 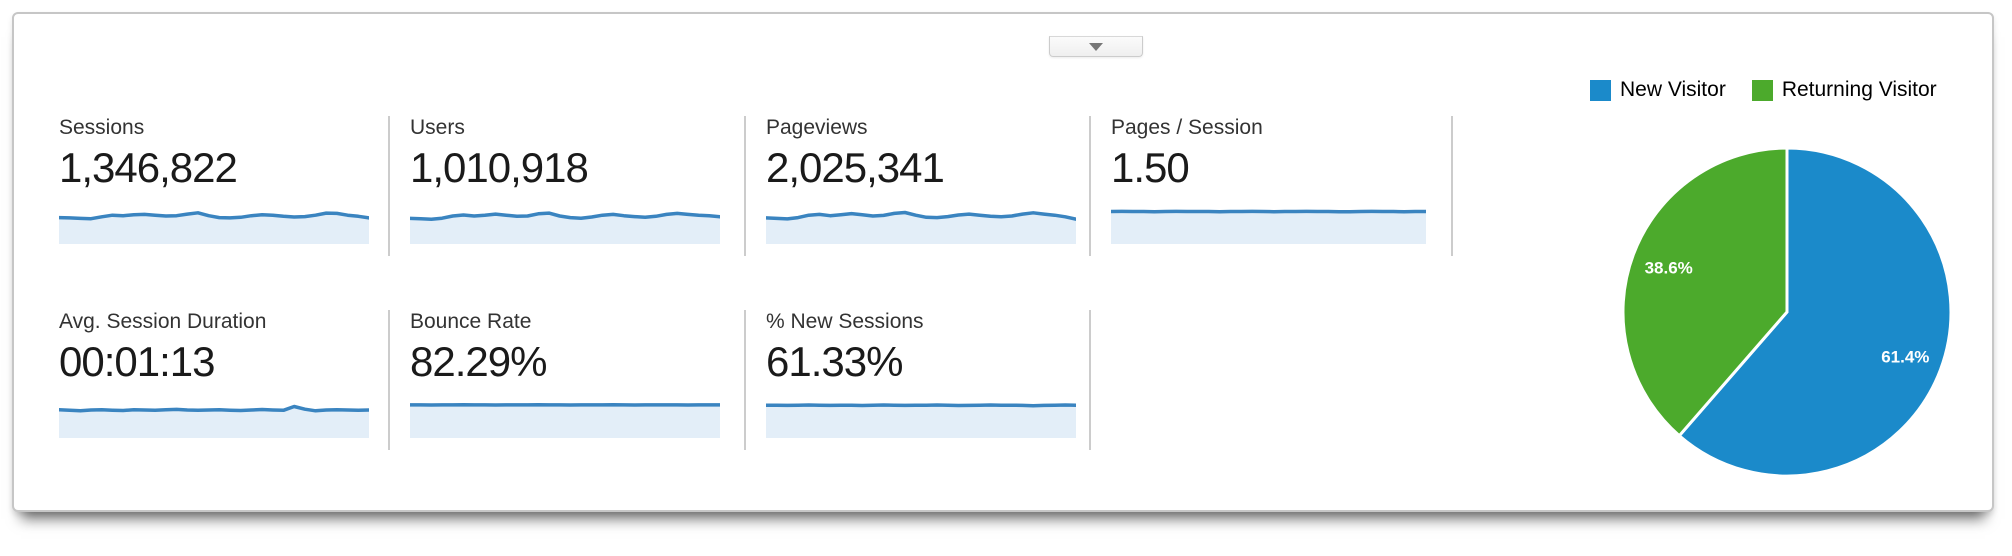 I want to click on legend-label: Returning Visitor, so click(x=1859, y=89).